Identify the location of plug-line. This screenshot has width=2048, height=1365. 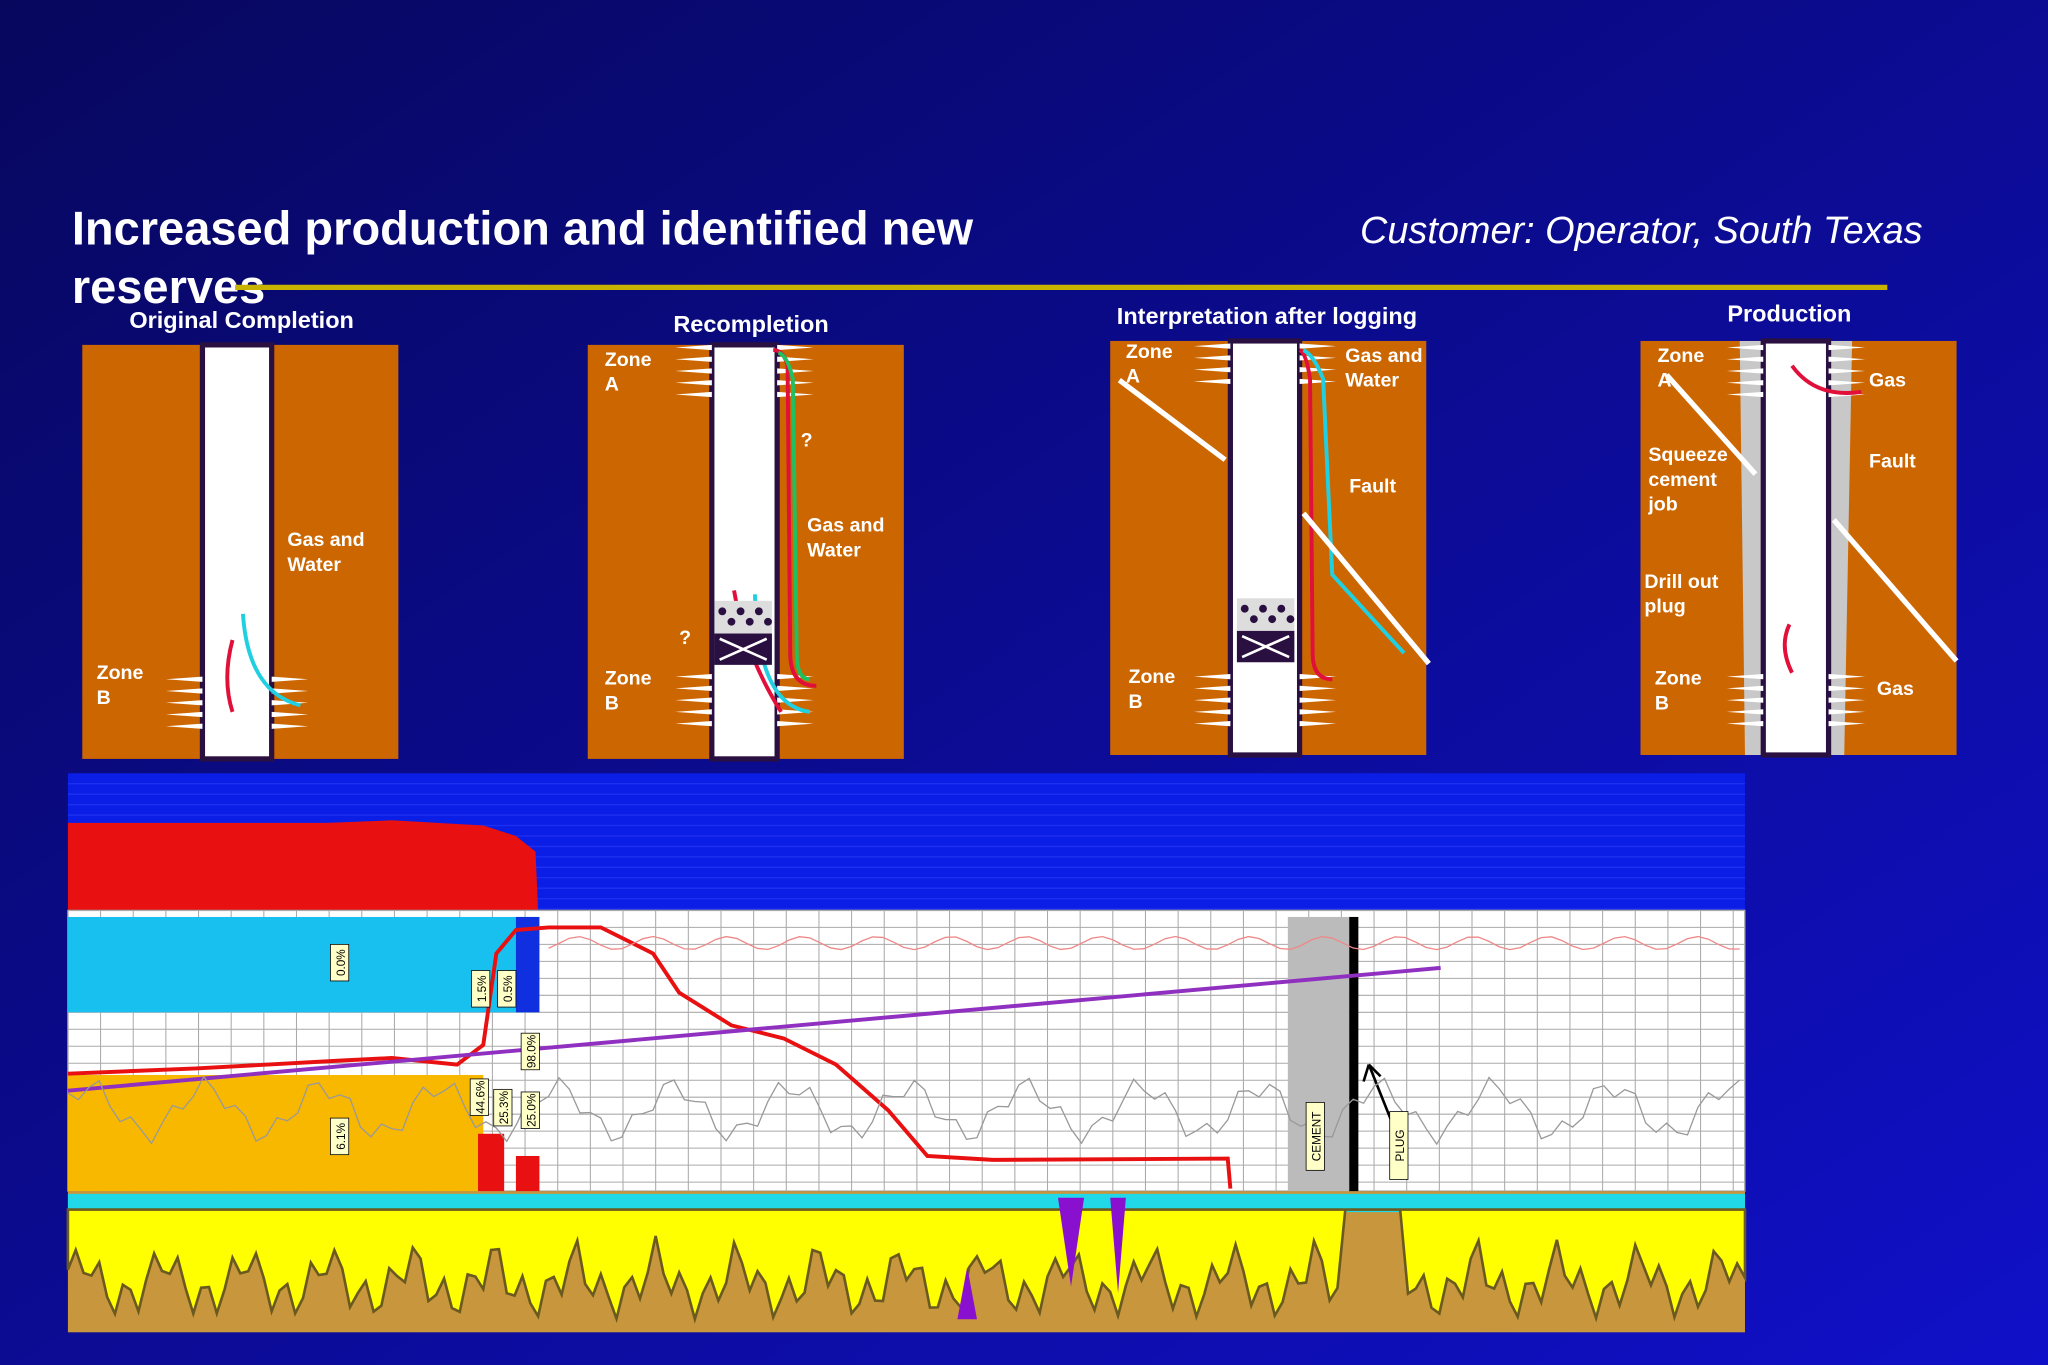
(1354, 1054).